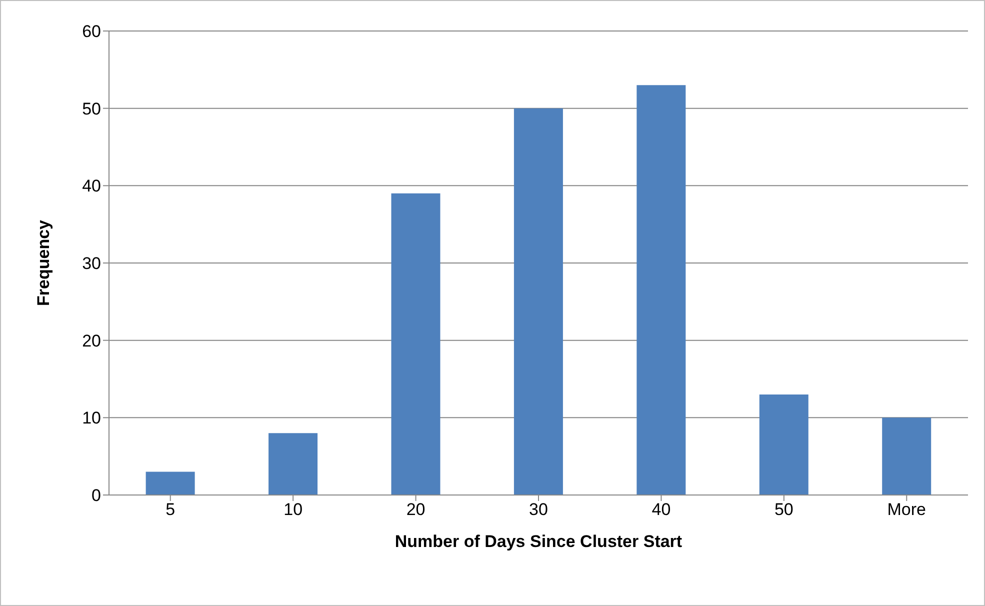 This screenshot has height=606, width=985. Describe the element at coordinates (171, 510) in the screenshot. I see `x-tick-label: 5` at that location.